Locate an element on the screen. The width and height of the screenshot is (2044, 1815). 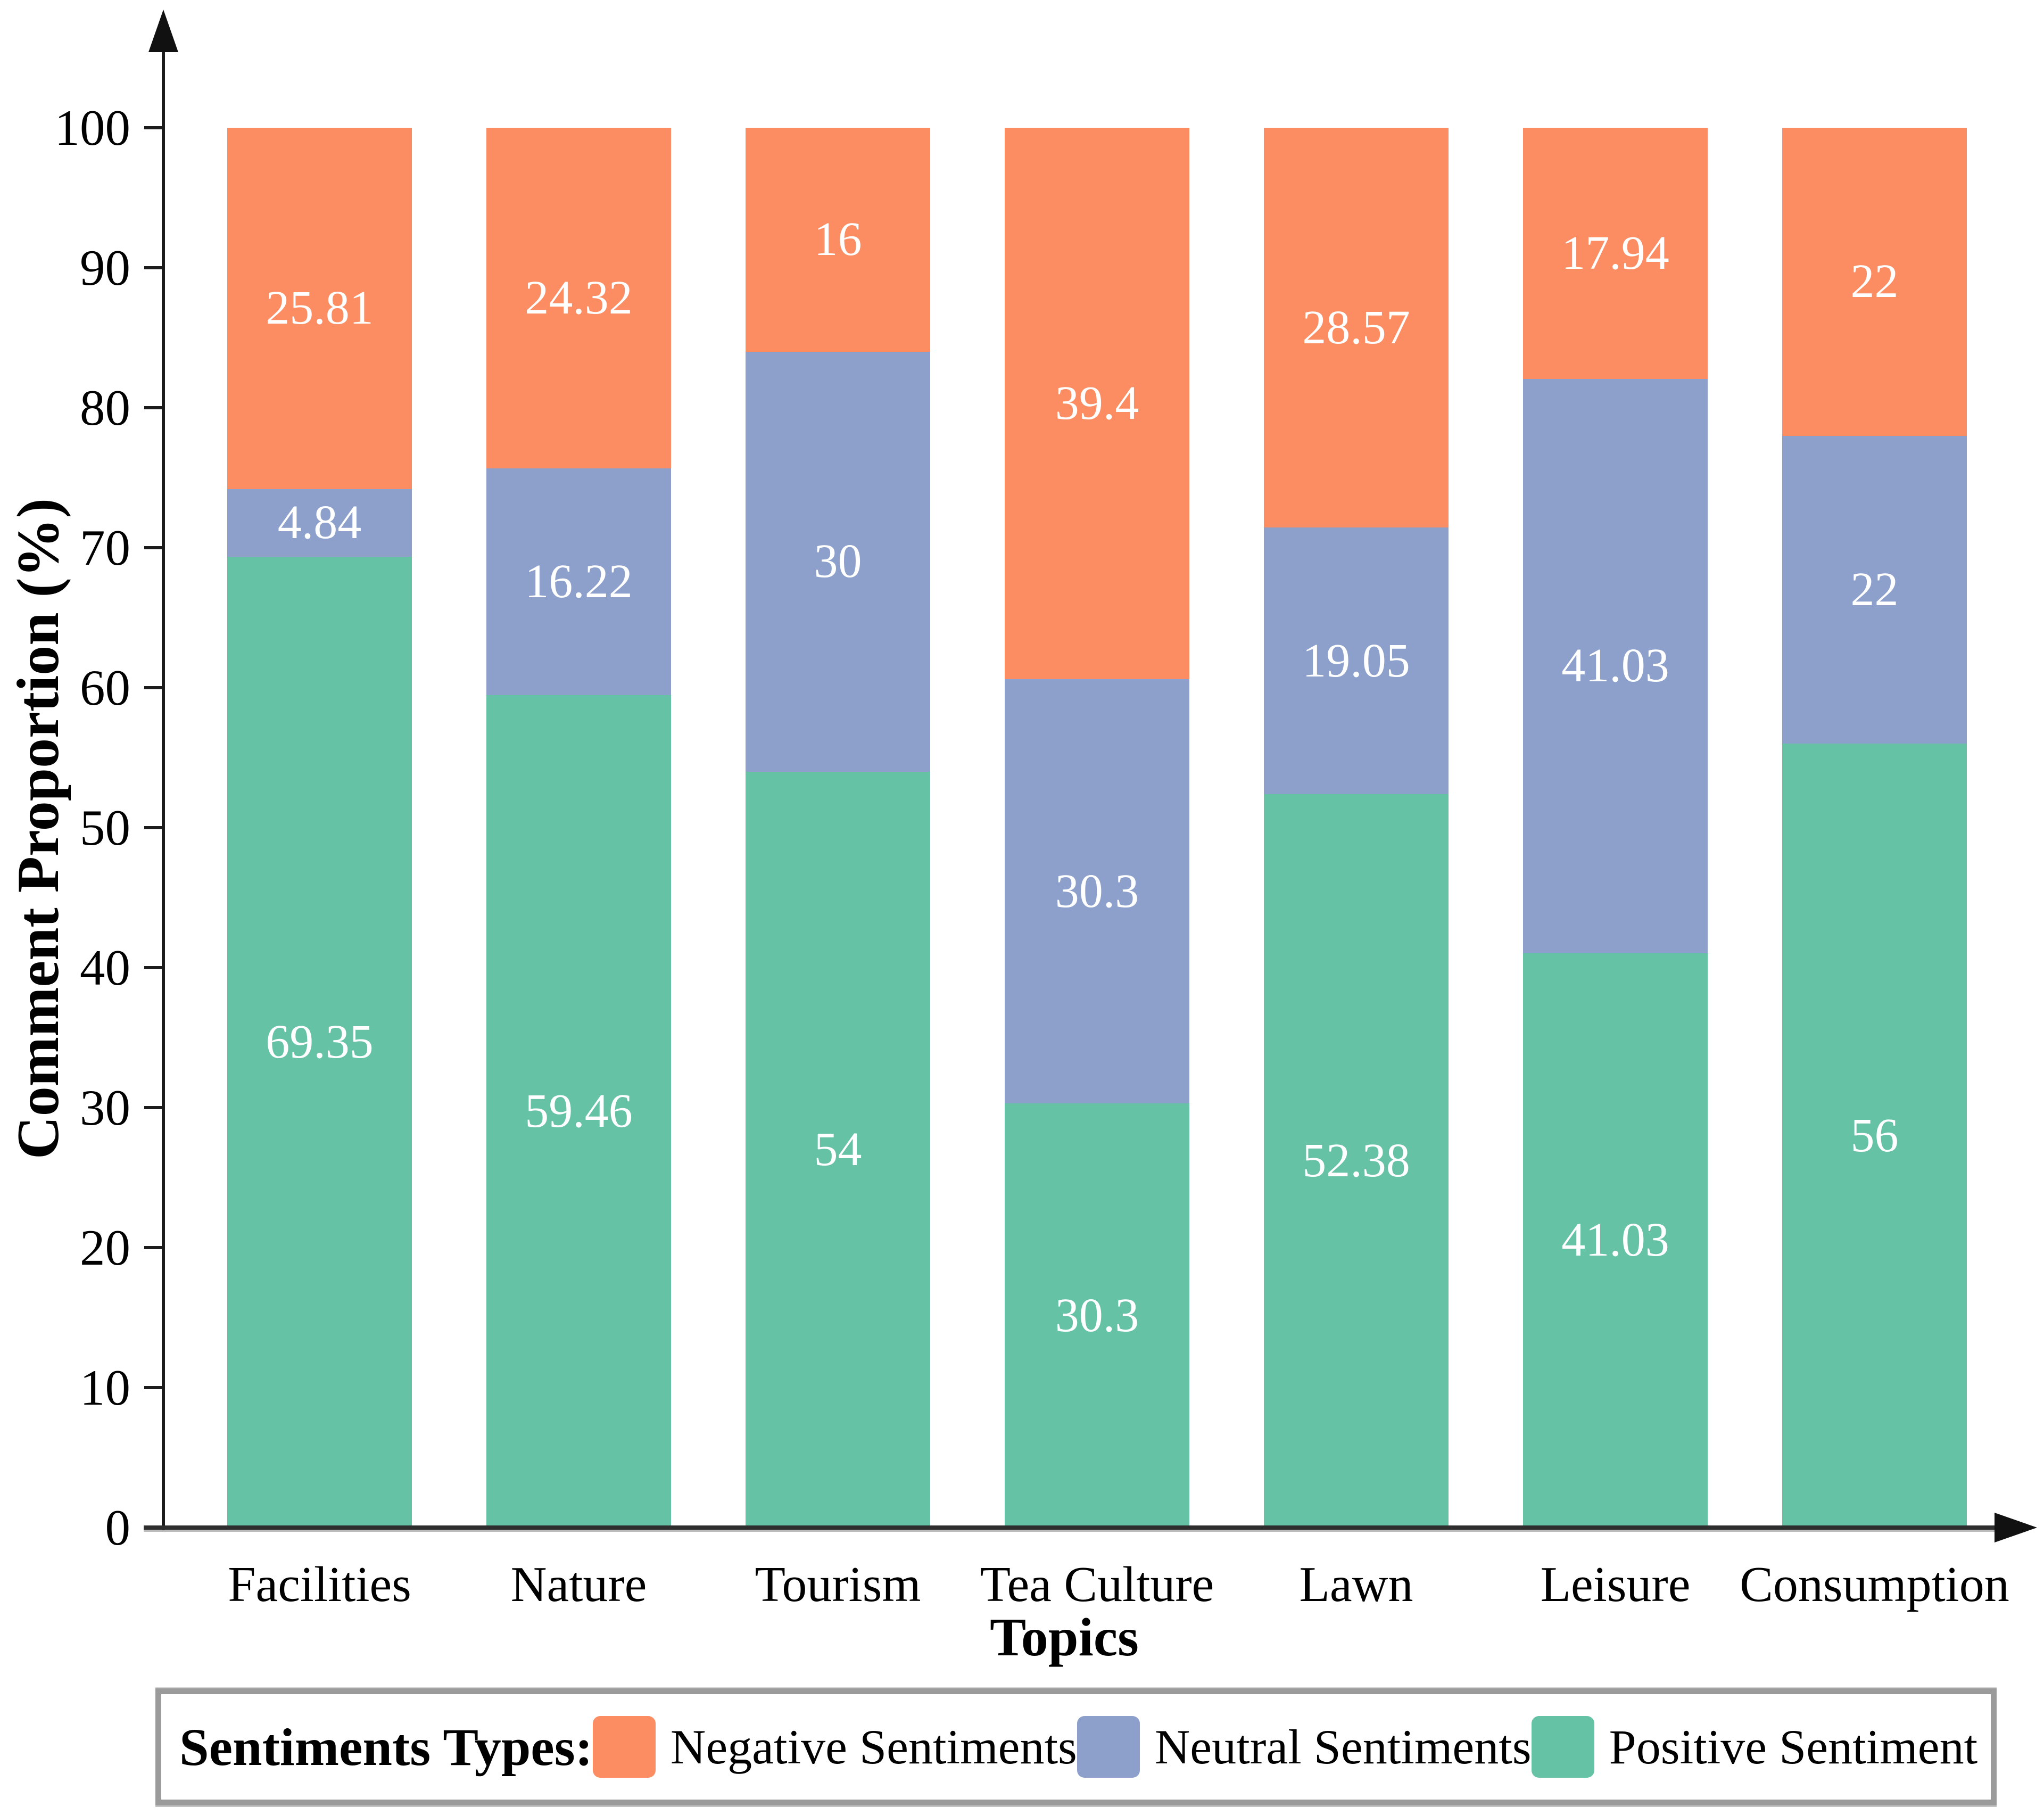
category-label: Facilities is located at coordinates (319, 1584).